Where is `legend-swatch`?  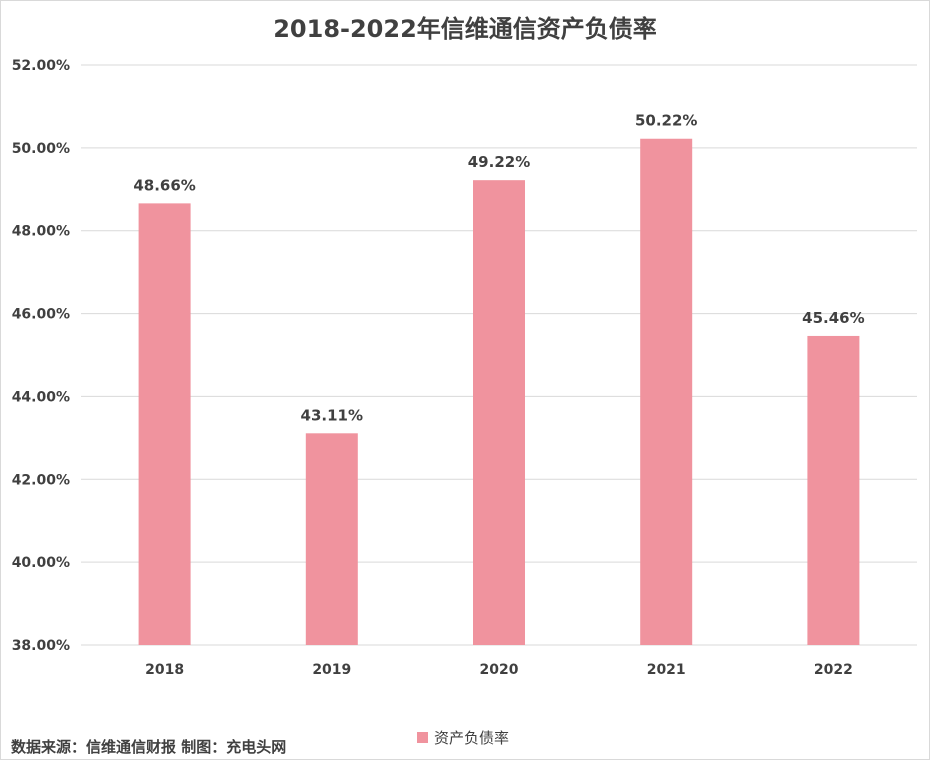
legend-swatch is located at coordinates (422, 737).